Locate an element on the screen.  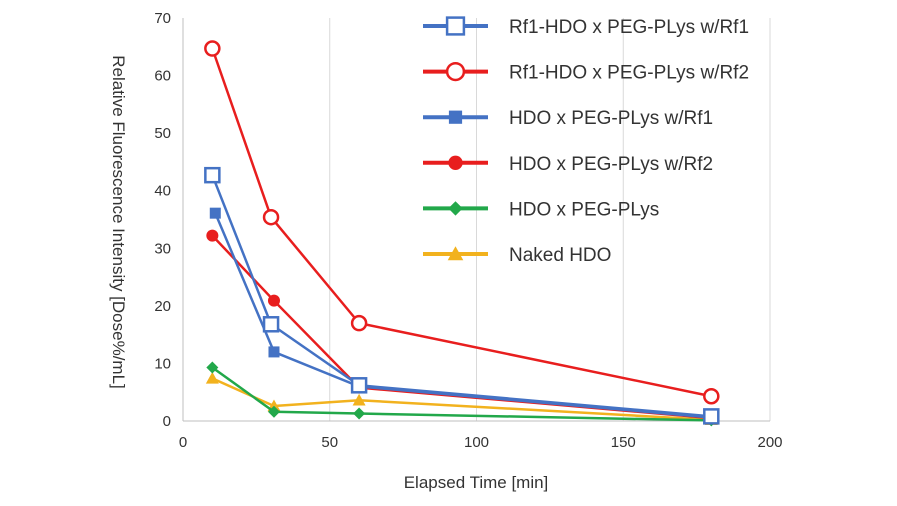
y-tick-label: 0 is located at coordinates (167, 421).